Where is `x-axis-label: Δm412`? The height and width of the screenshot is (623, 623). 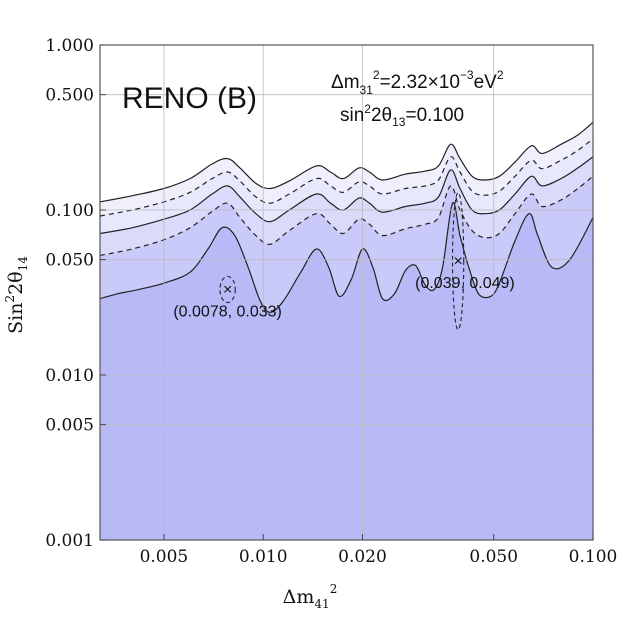 x-axis-label: Δm412 is located at coordinates (310, 596).